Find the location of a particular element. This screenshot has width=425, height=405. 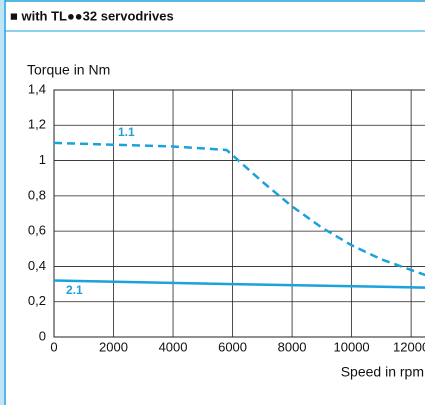

series-label: 1.1 is located at coordinates (126, 132).